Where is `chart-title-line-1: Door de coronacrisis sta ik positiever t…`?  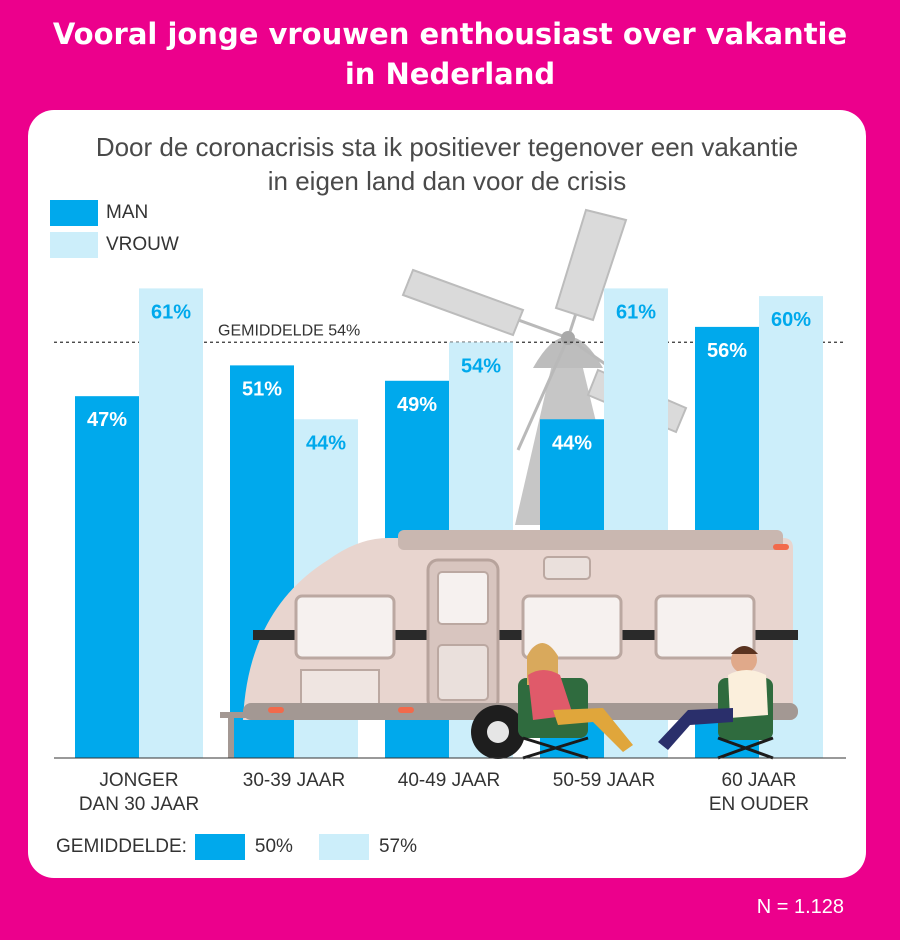 chart-title-line-1: Door de coronacrisis sta ik positiever t… is located at coordinates (447, 147).